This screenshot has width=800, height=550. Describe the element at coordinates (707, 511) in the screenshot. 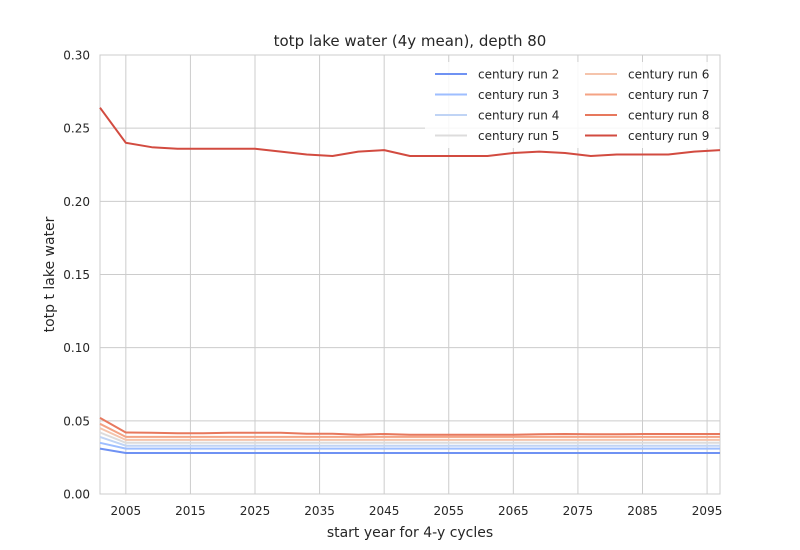

I see `x-tick-label: 2095` at that location.